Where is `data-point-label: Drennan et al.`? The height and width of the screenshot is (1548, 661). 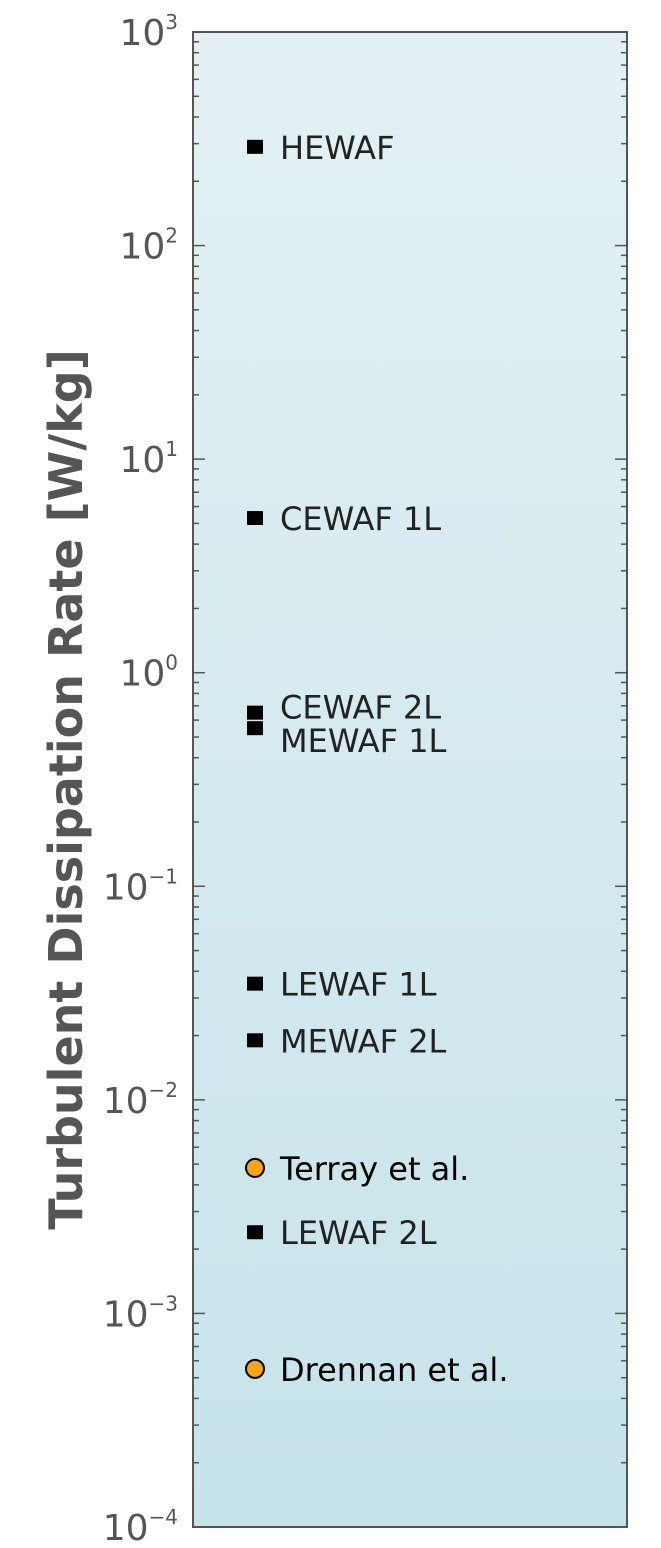 data-point-label: Drennan et al. is located at coordinates (394, 1370).